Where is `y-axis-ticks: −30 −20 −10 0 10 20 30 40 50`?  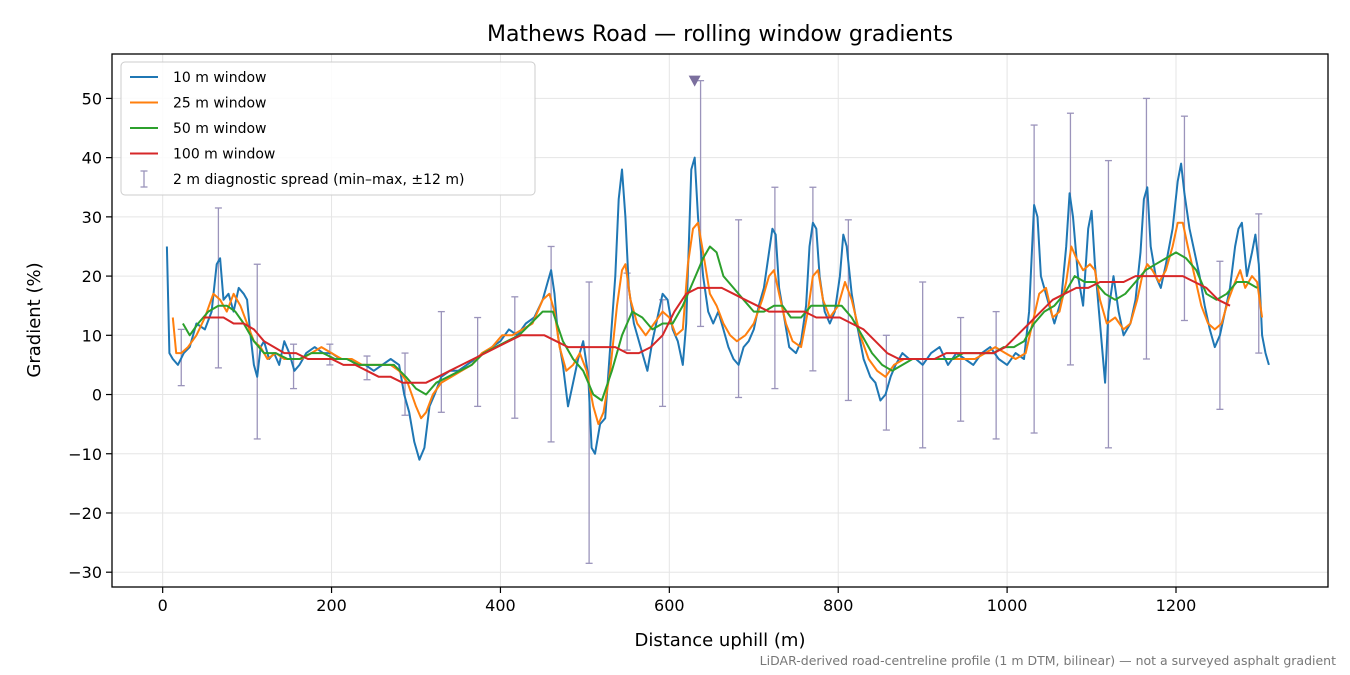 y-axis-ticks: −30 −20 −10 0 10 20 30 40 50 is located at coordinates (90, 335).